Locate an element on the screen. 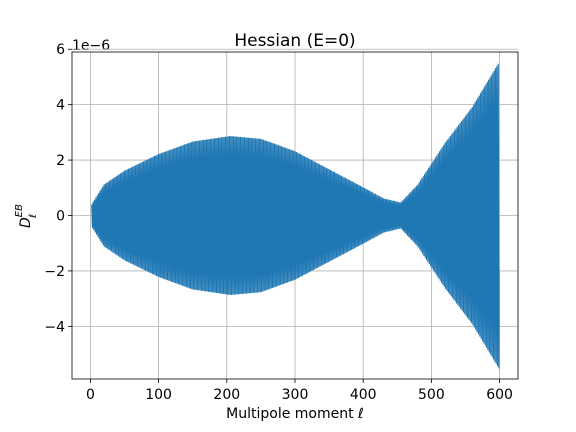 The height and width of the screenshot is (432, 576). x-axis-title: Multipole moment ℓ is located at coordinates (295, 414).